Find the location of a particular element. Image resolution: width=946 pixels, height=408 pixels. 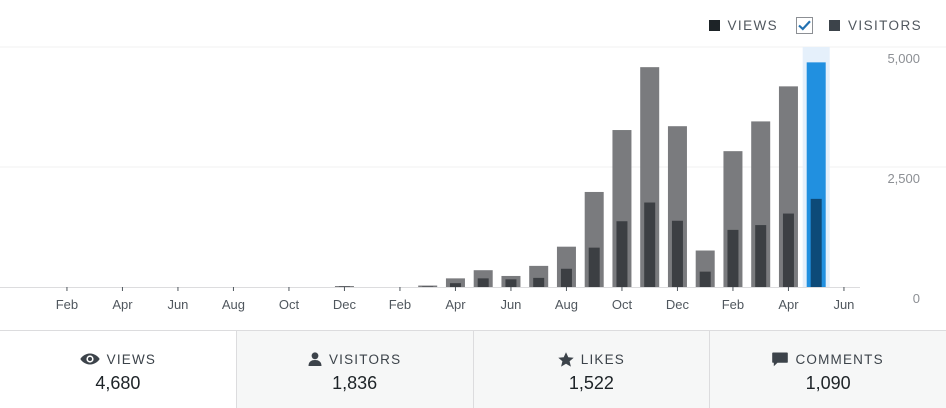

star-icon is located at coordinates (566, 359).